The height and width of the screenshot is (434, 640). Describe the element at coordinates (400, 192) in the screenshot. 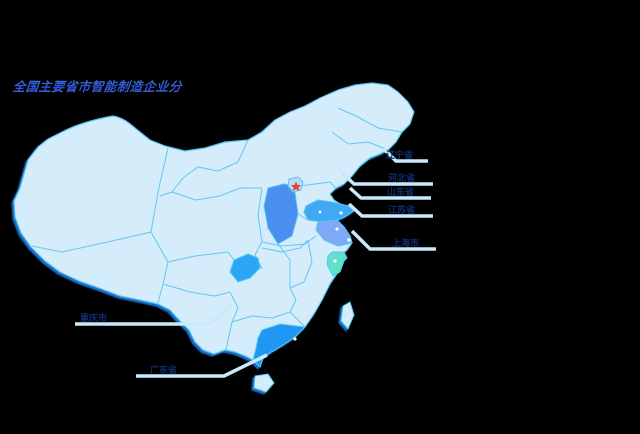

I see `callout-label-shandong: 山东省` at that location.